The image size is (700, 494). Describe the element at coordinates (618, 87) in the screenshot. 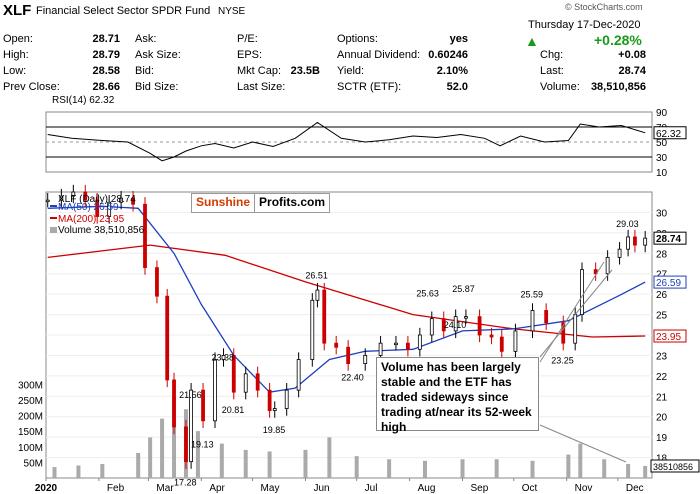

I see `value-volume: 38,510,856` at that location.